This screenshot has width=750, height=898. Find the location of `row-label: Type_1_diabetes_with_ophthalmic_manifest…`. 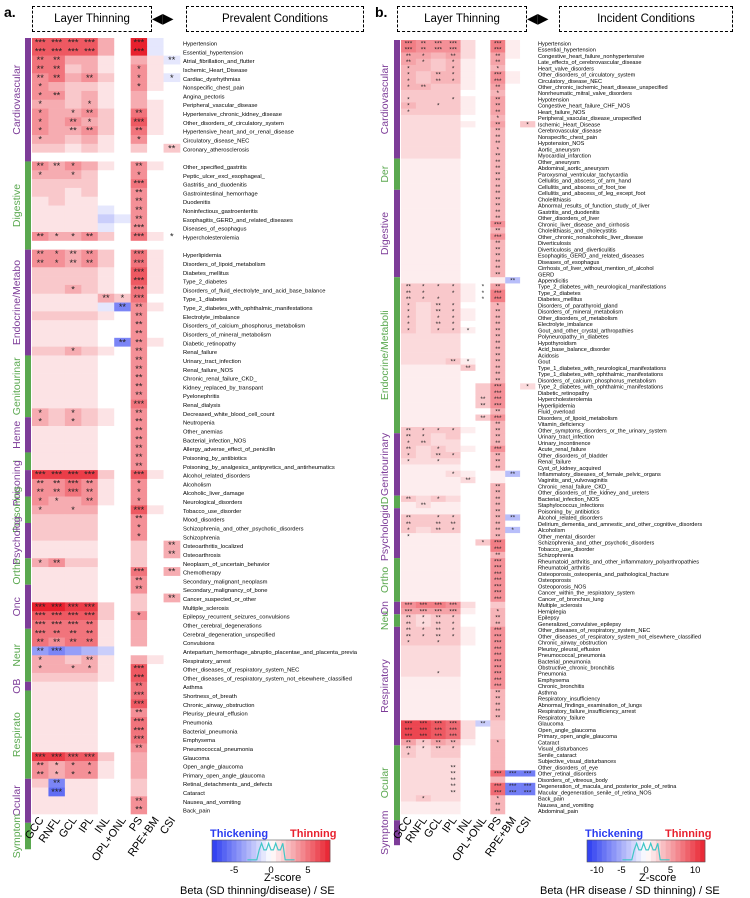

row-label: Type_1_diabetes_with_ophthalmic_manifest… is located at coordinates (600, 375).